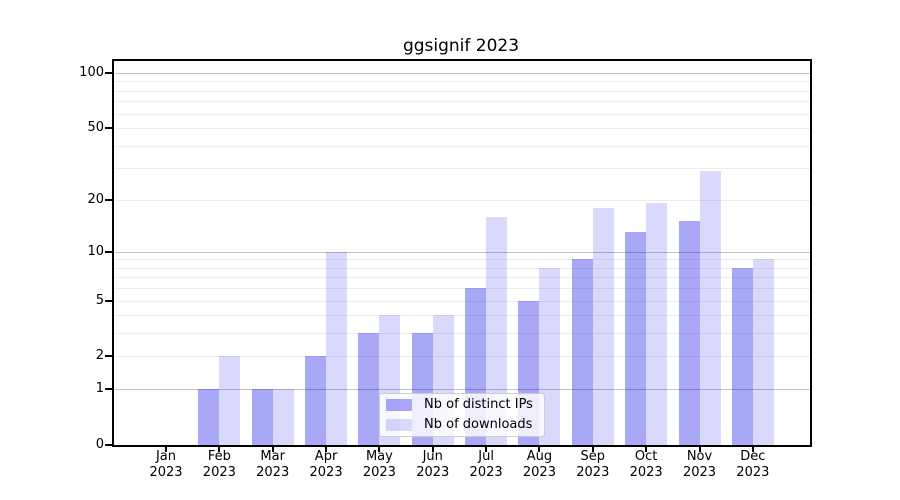  I want to click on legend-item: Nb of downloads, so click(465, 425).